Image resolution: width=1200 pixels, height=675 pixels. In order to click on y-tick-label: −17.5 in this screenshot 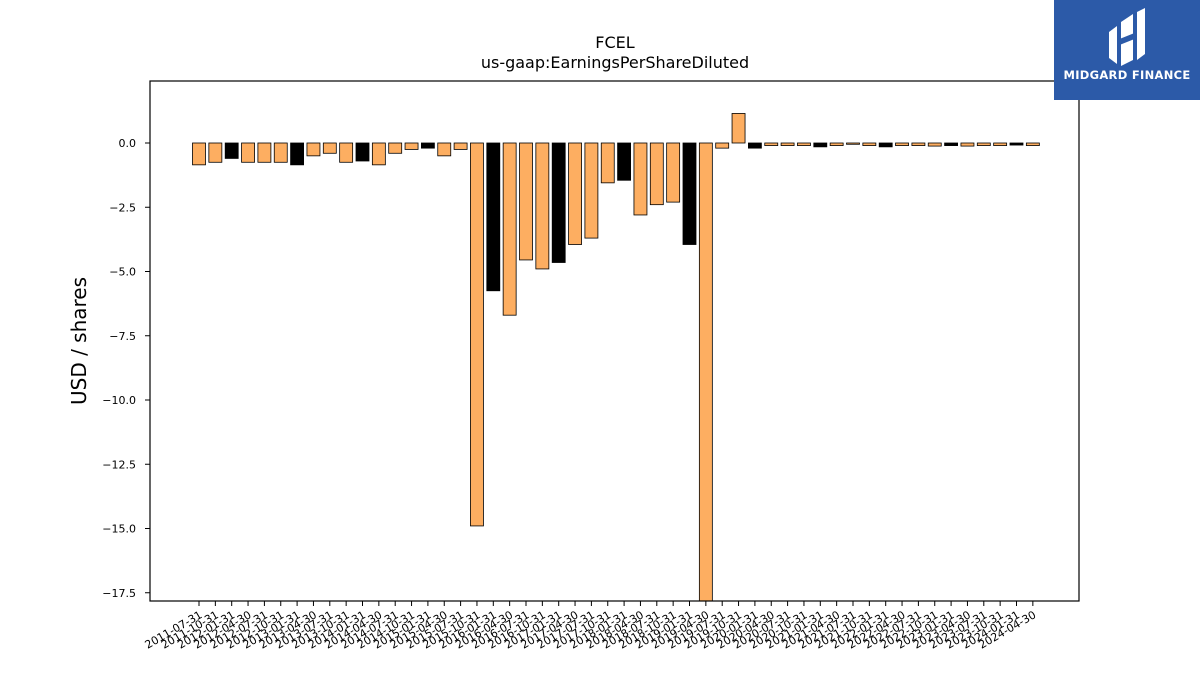, I will do `click(119, 593)`.